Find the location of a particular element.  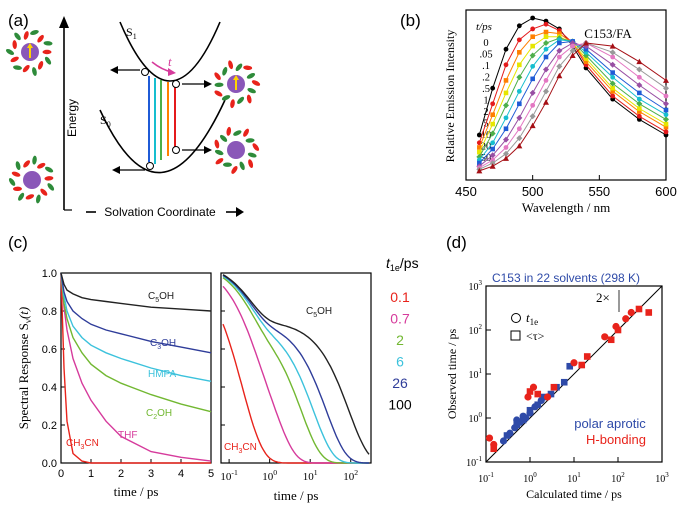

panel-d-x-label: Calculated time / ps is located at coordinates (574, 494).